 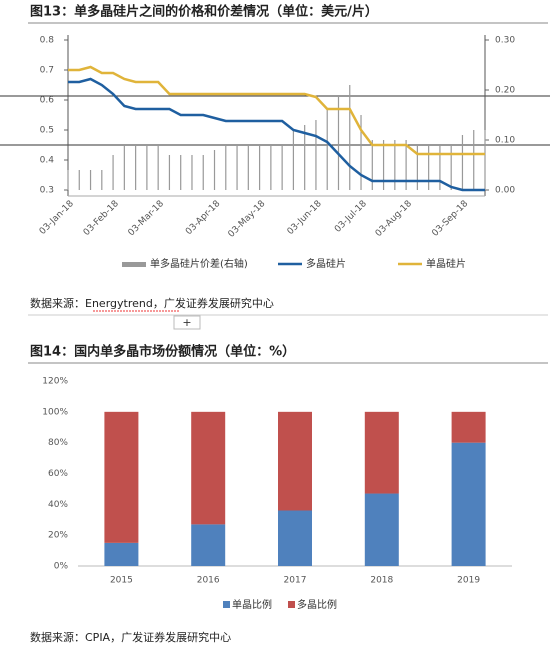 What do you see at coordinates (505, 141) in the screenshot?
I see `y2-tick-label: 0.10` at bounding box center [505, 141].